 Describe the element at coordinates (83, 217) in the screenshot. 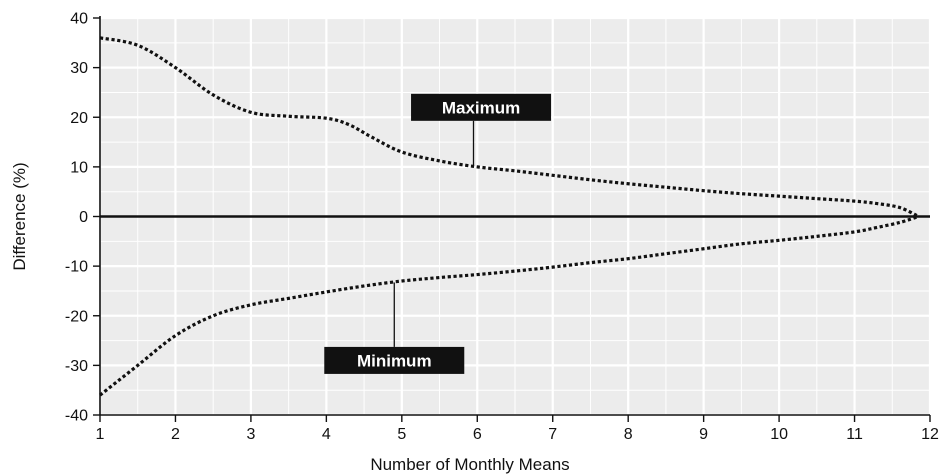

I see `y-tick-label: 0` at that location.